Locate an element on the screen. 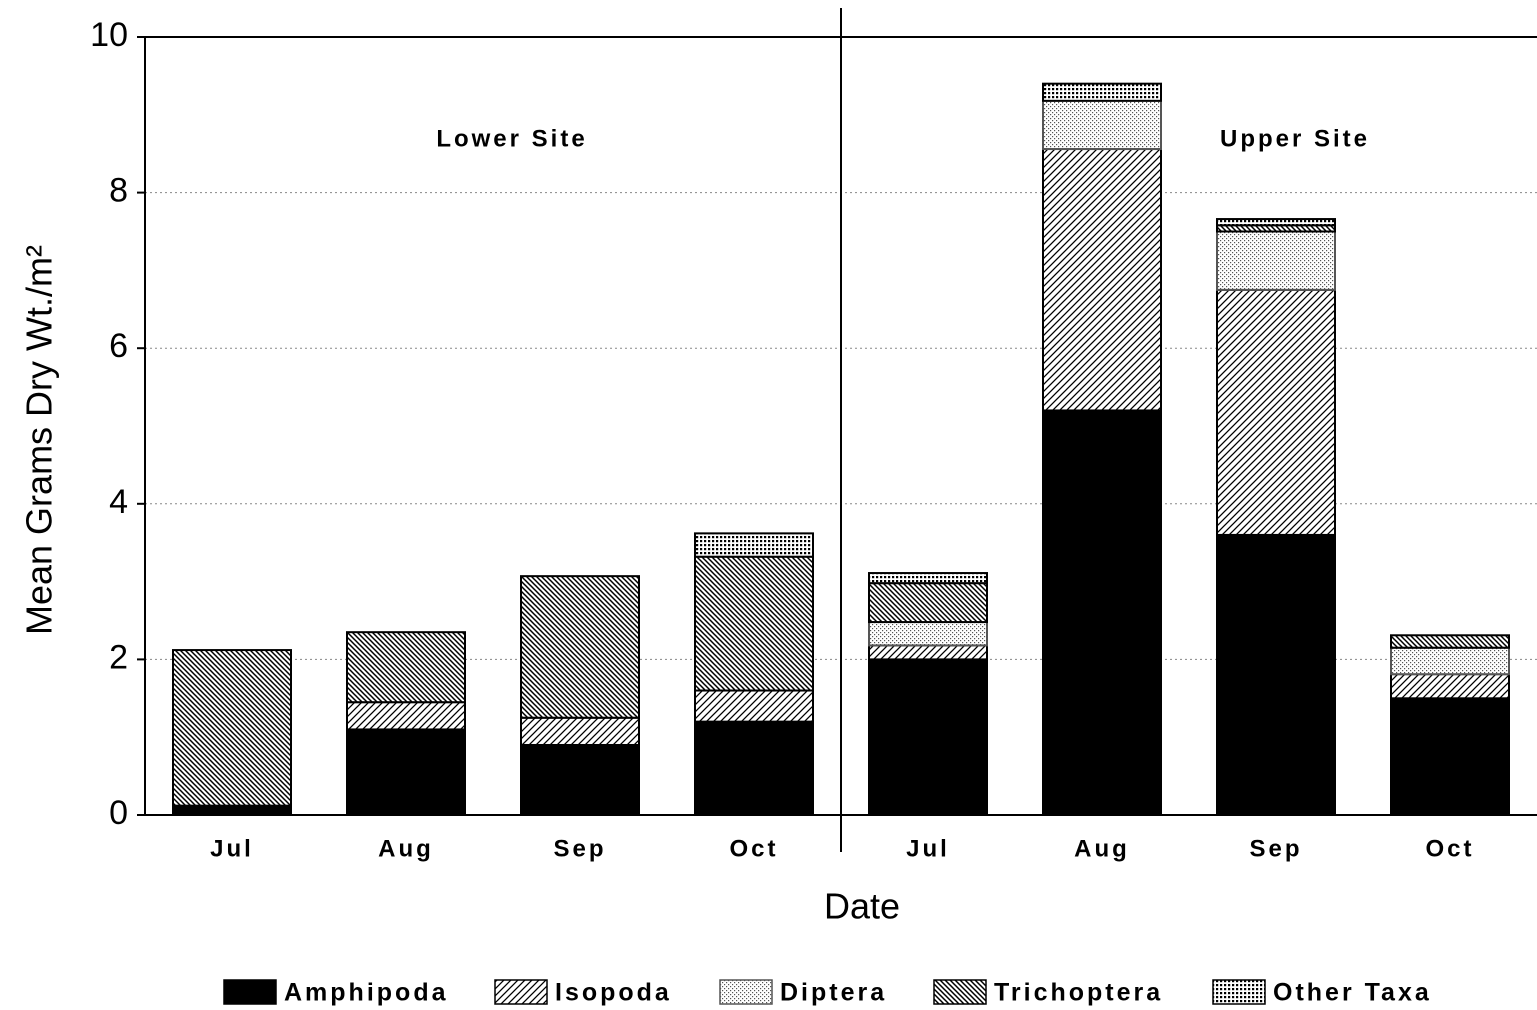 The height and width of the screenshot is (1010, 1537). legend-label: Isopoda is located at coordinates (613, 993).